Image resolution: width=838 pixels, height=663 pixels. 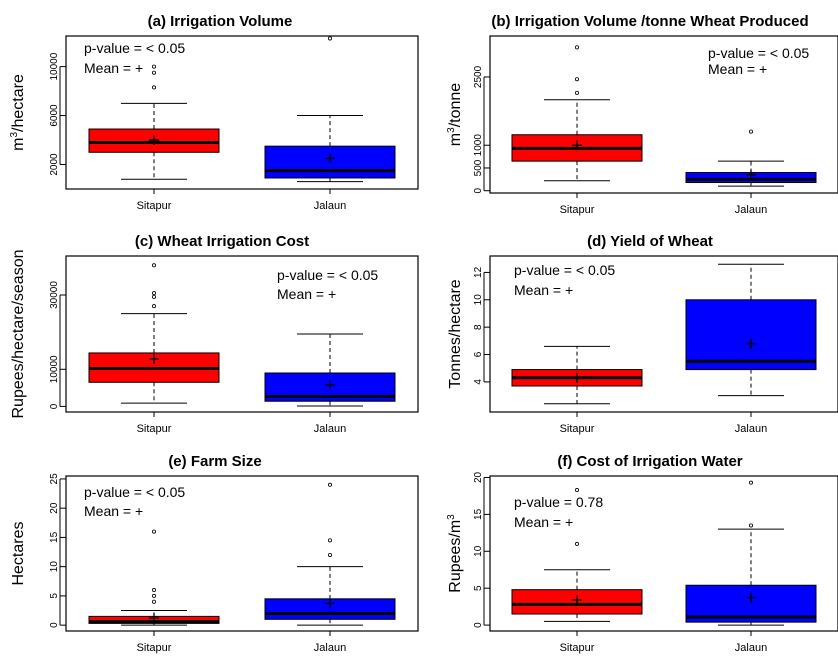 I want to click on y-tick-label: 15, so click(x=478, y=514).